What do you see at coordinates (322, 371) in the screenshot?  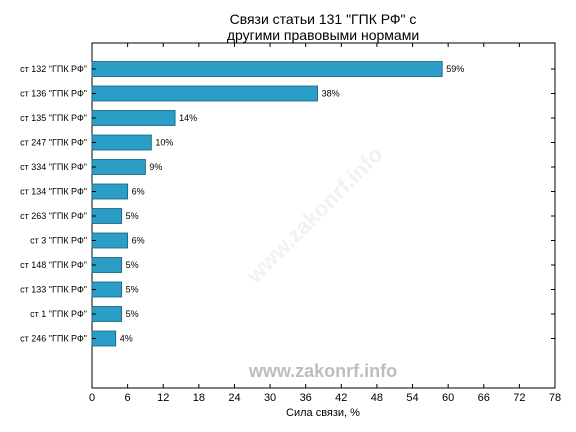 I see `watermark-text: www.zakonrf.info` at bounding box center [322, 371].